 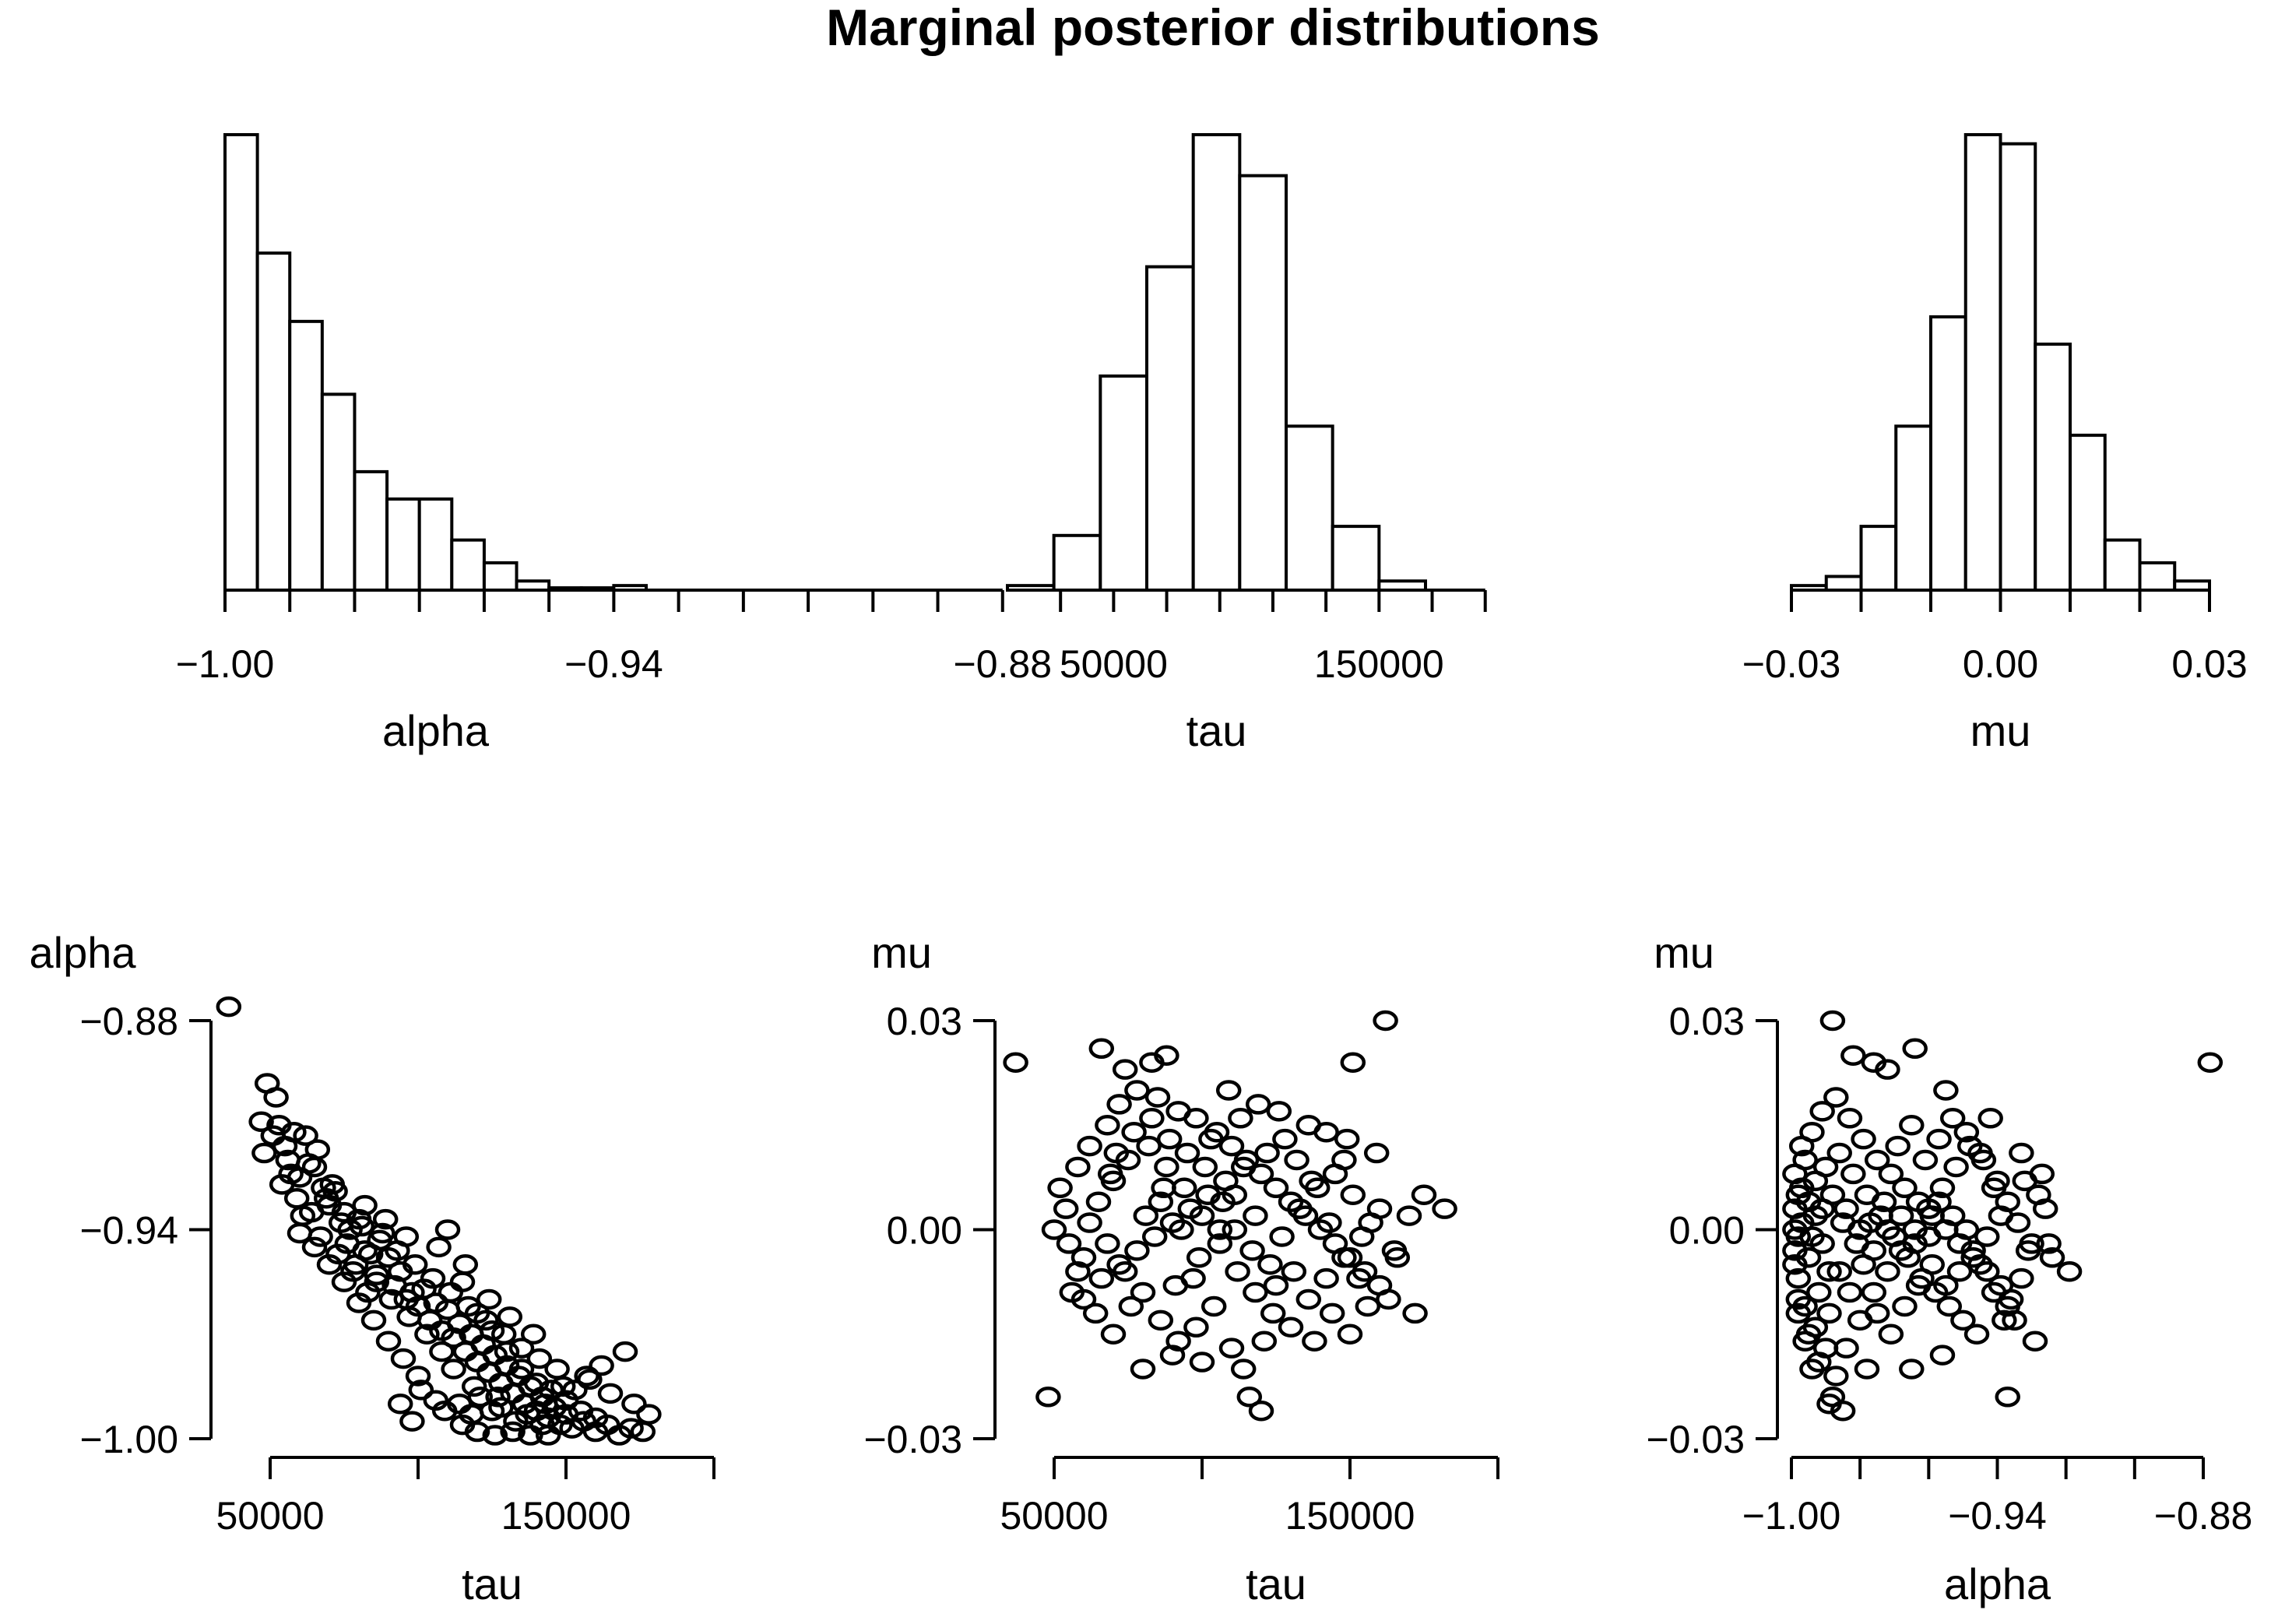 I want to click on scatter-alpha-mu-x-tick-label: −0.88, so click(x=2204, y=1516).